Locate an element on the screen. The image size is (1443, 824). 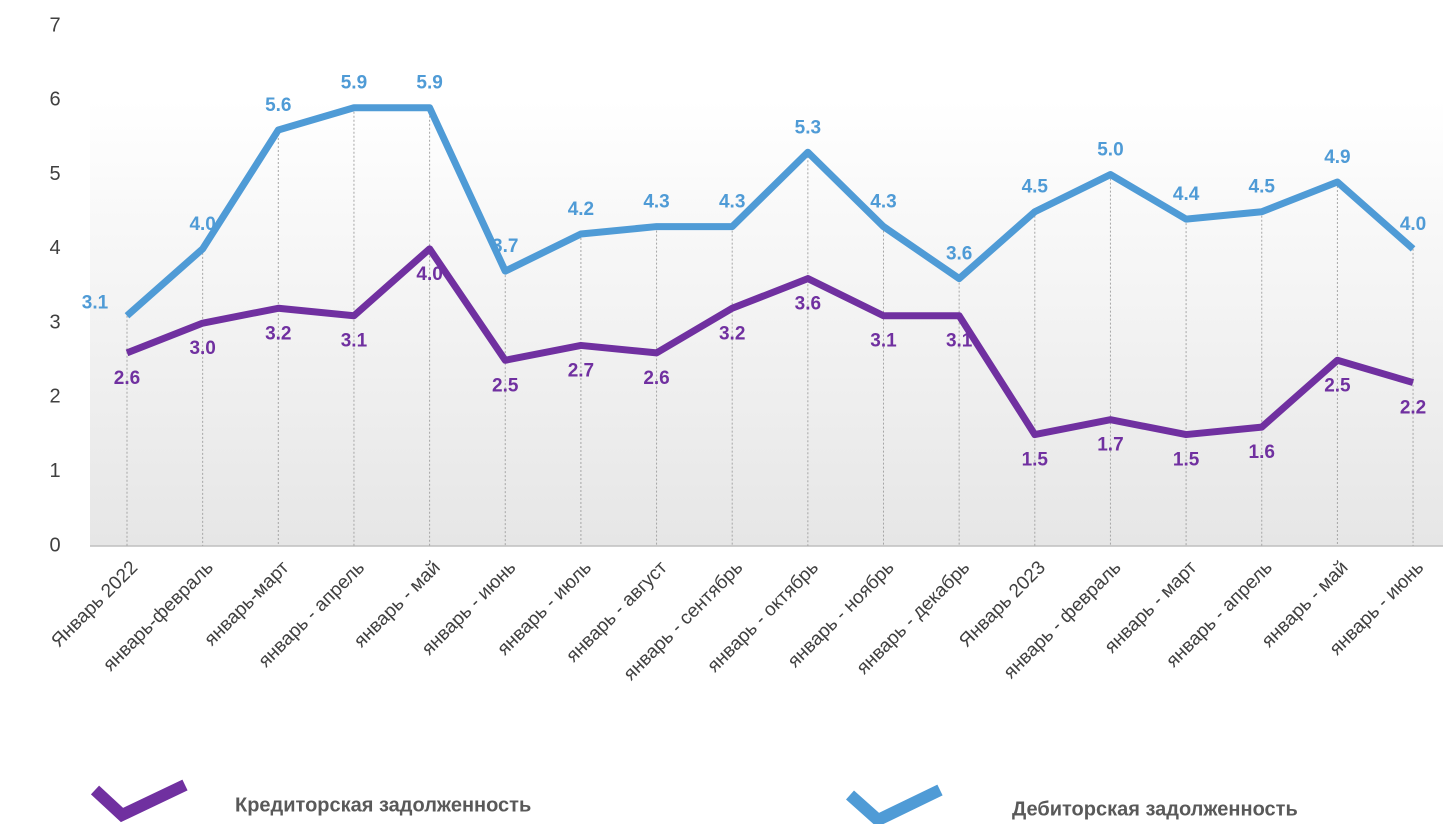
y-tick-label: 4 is located at coordinates (54, 248).